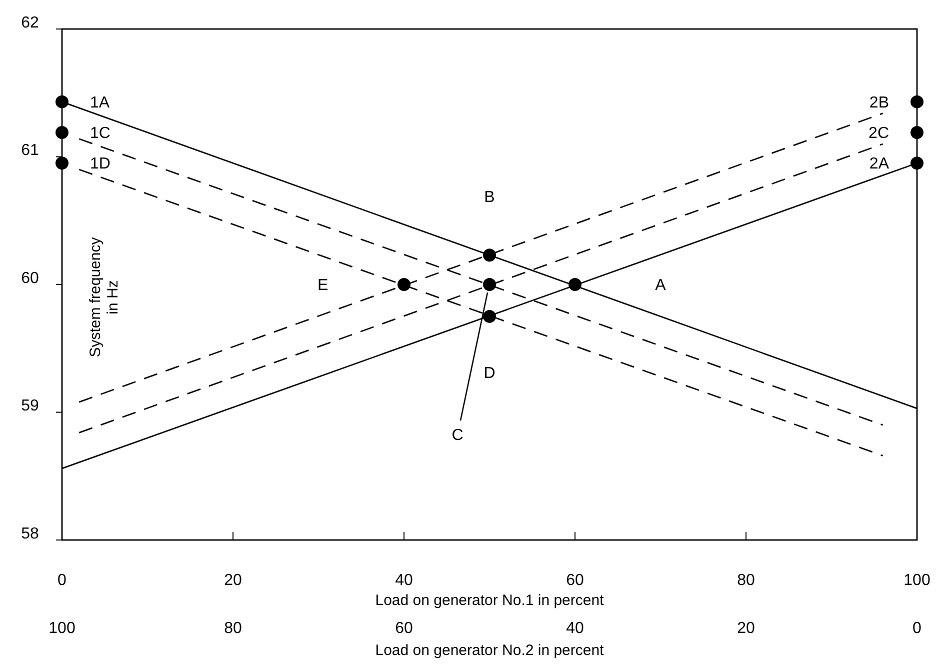 The width and height of the screenshot is (936, 665). Describe the element at coordinates (490, 650) in the screenshot. I see `x2-axis-title: Load on generator No.2 in percent` at that location.